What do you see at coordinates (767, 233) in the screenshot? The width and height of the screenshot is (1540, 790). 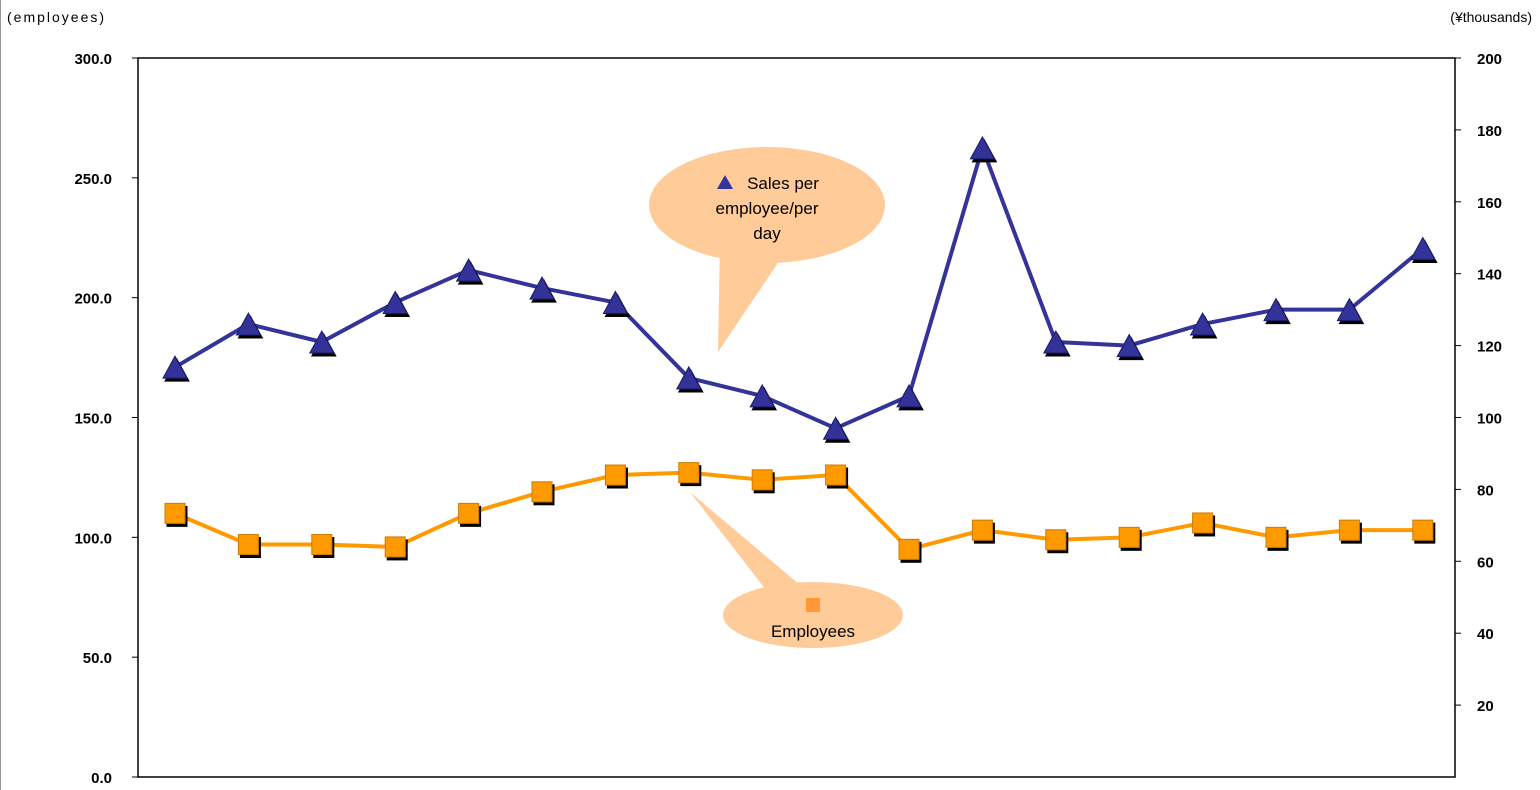 I see `sales-callout-text-line: day` at bounding box center [767, 233].